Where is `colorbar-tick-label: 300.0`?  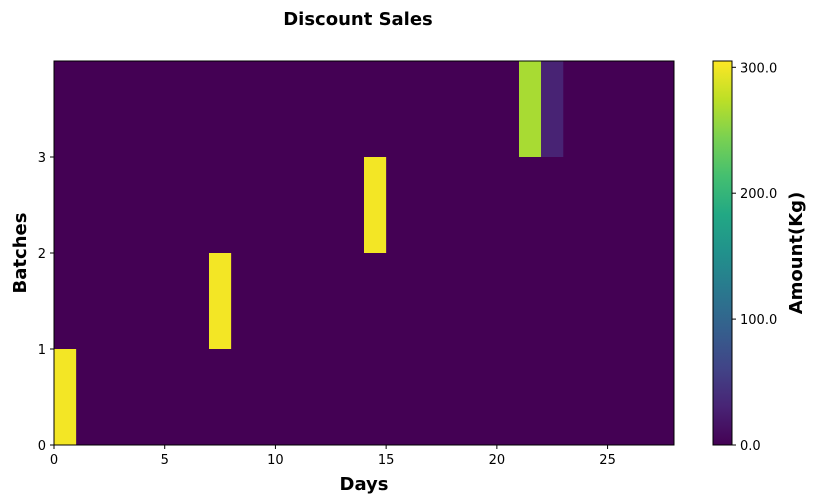
colorbar-tick-label: 300.0 is located at coordinates (758, 68).